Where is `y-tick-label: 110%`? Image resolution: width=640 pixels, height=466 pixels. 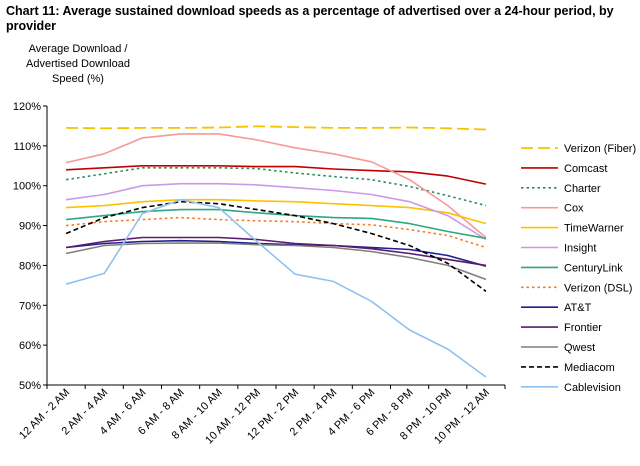 y-tick-label: 110% is located at coordinates (28, 147).